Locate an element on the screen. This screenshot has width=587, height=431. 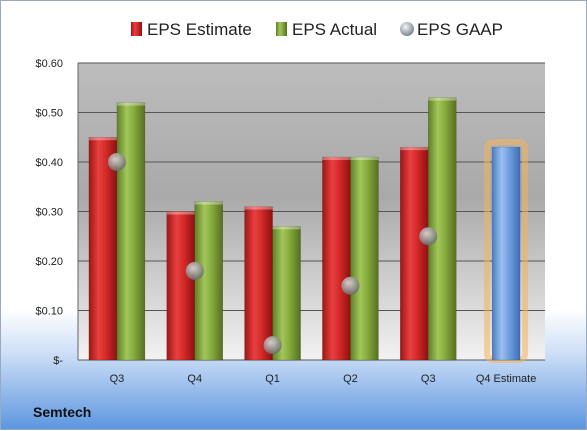
y-tick-label: $0.10 is located at coordinates (49, 312).